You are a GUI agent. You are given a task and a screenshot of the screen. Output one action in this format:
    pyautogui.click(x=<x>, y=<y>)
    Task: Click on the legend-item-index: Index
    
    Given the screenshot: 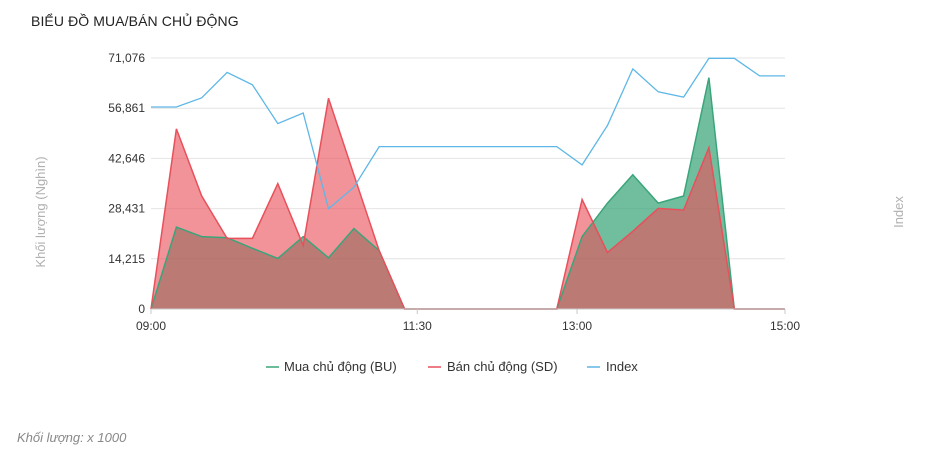 What is the action you would take?
    pyautogui.click(x=612, y=366)
    